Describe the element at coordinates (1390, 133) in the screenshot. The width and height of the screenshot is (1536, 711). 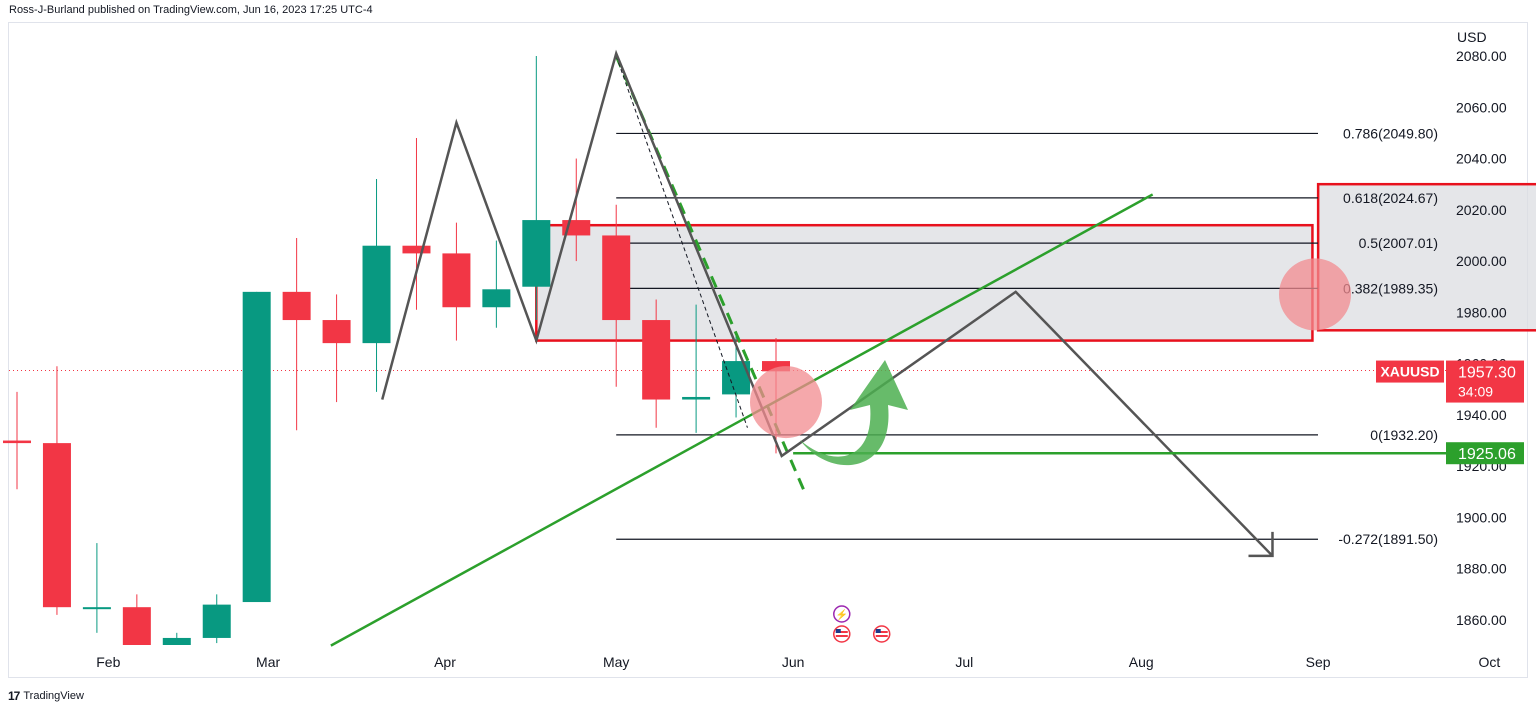
I see `fib-label: 0.786(2049.80)` at that location.